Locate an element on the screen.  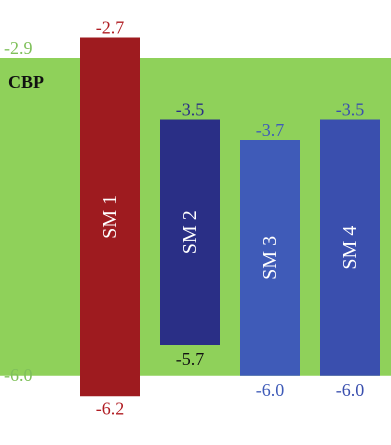
sm4-label: SM 4 is located at coordinates (350, 248).